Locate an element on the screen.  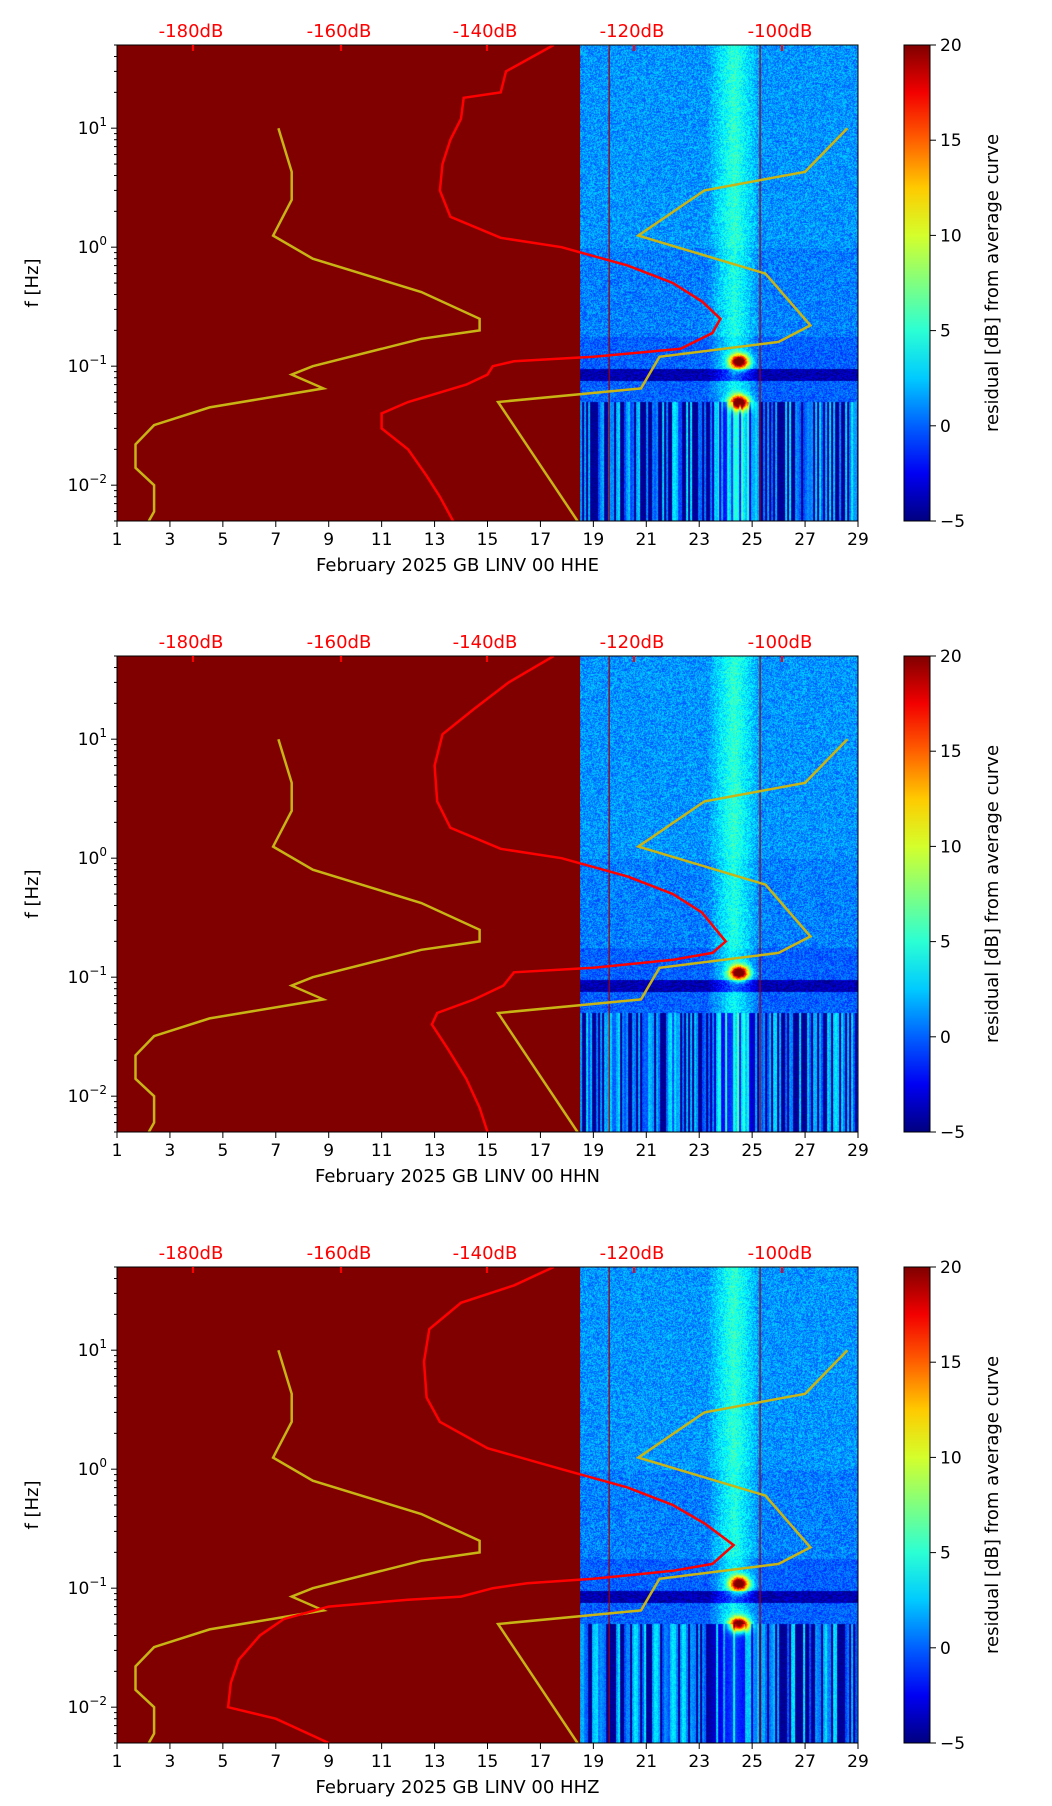
noise-model-curve-low is located at coordinates (307, 1546).